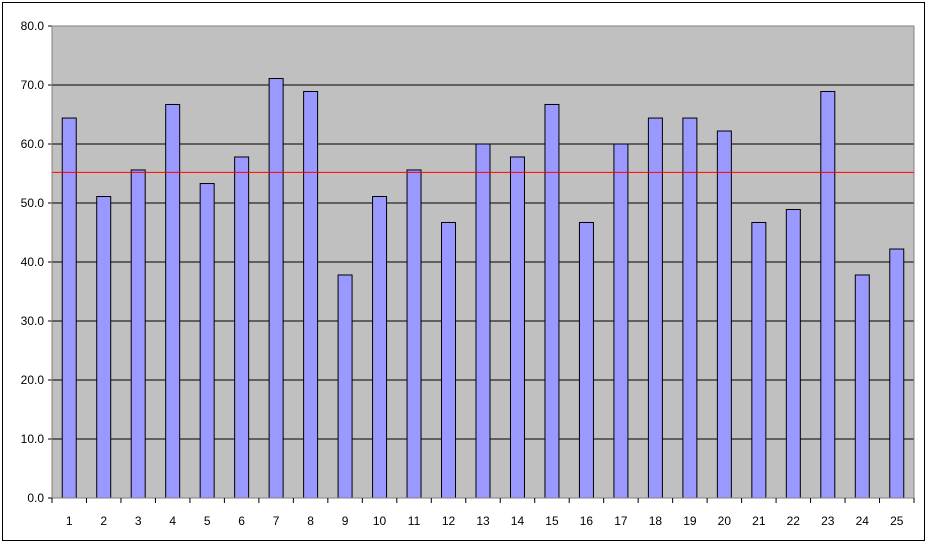 This screenshot has width=929, height=545. What do you see at coordinates (380, 521) in the screenshot?
I see `x-tick-label: 10` at bounding box center [380, 521].